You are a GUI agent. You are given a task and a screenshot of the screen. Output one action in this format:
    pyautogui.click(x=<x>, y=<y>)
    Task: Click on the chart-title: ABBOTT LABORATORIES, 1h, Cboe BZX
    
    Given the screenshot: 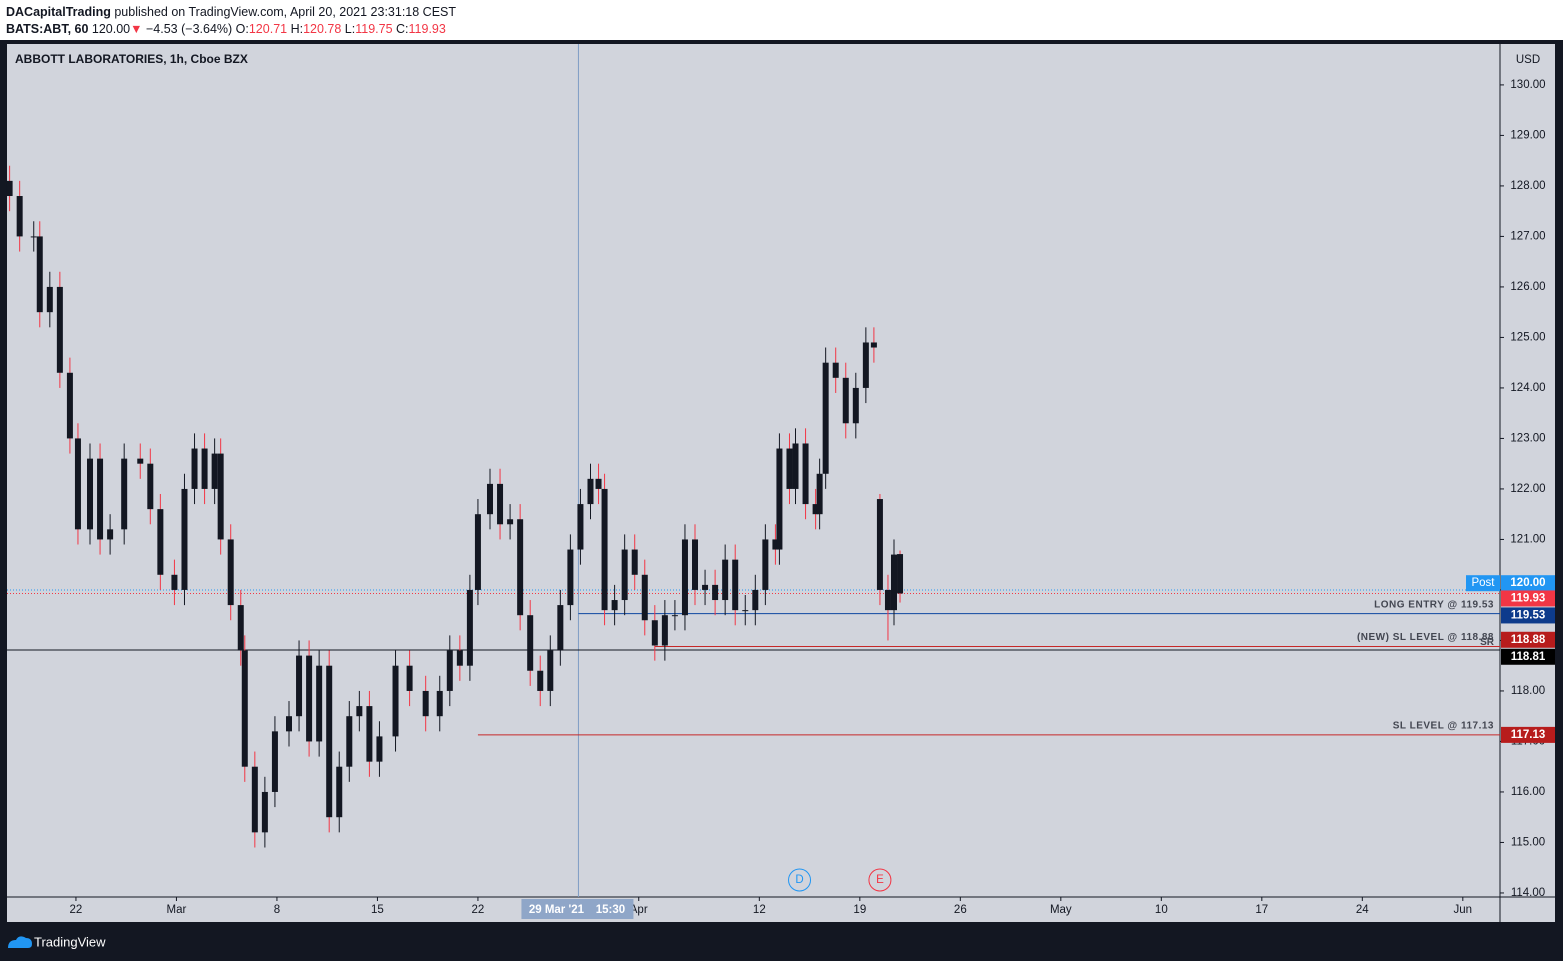 What is the action you would take?
    pyautogui.click(x=131, y=59)
    